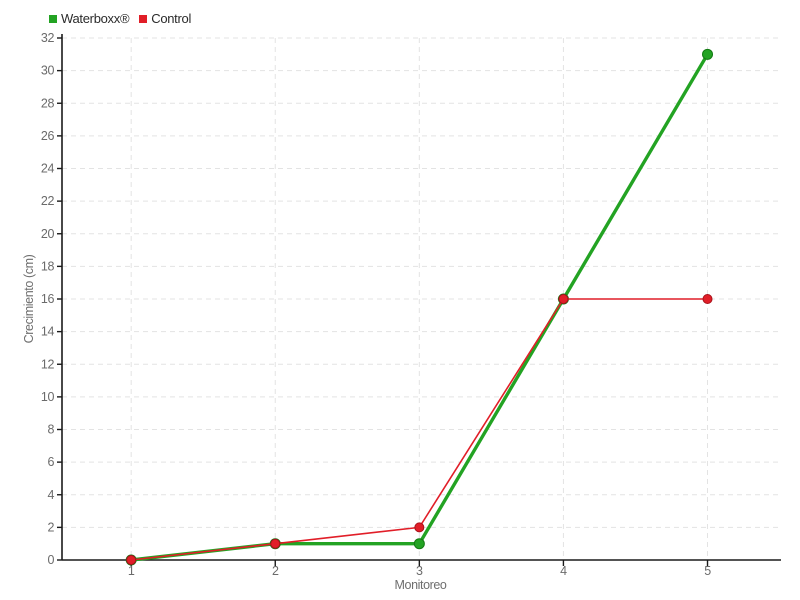 The width and height of the screenshot is (800, 600). I want to click on legend-label-control: Control, so click(171, 18).